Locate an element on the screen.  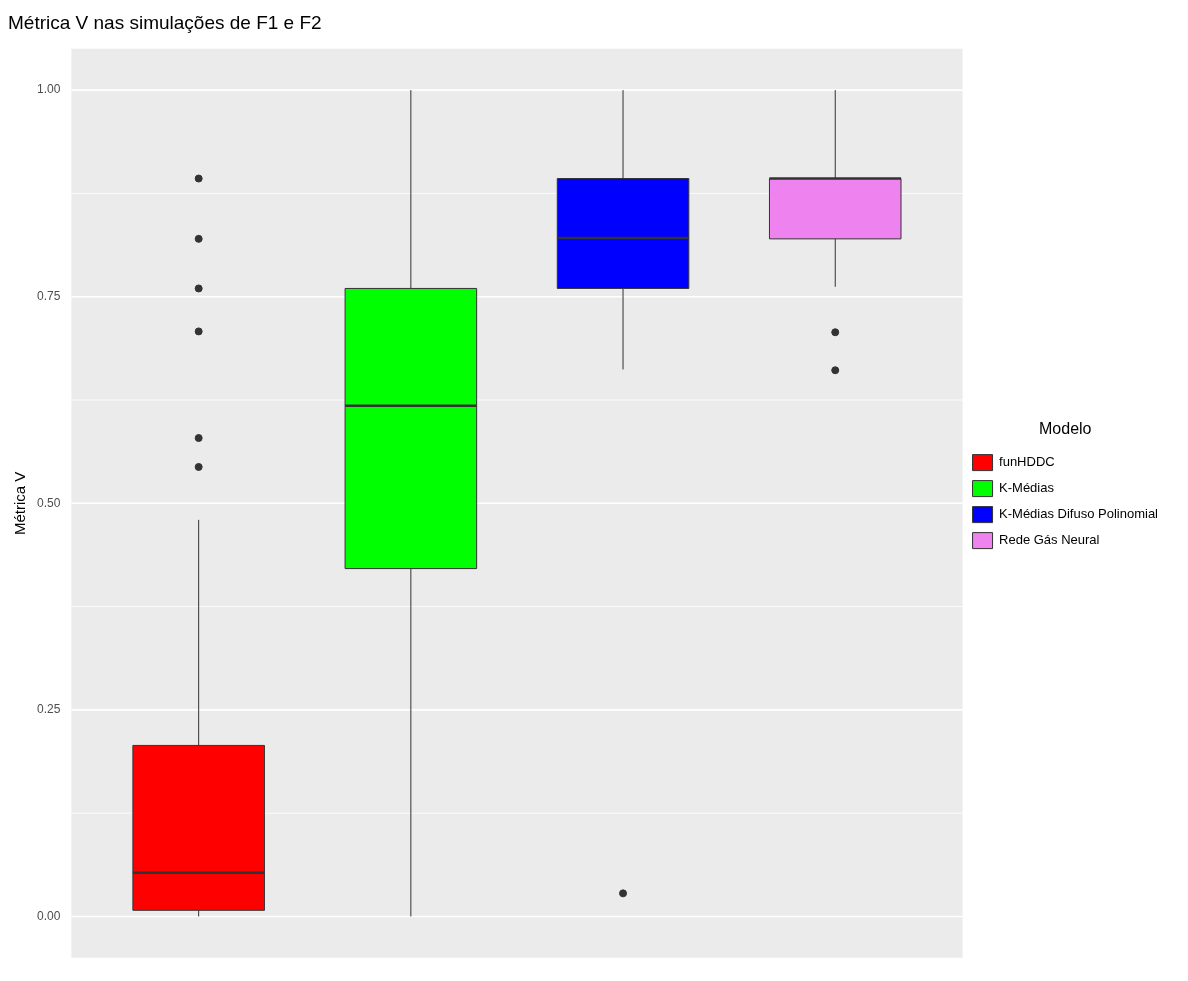
y-tick-label: 0.75 is located at coordinates (49, 296).